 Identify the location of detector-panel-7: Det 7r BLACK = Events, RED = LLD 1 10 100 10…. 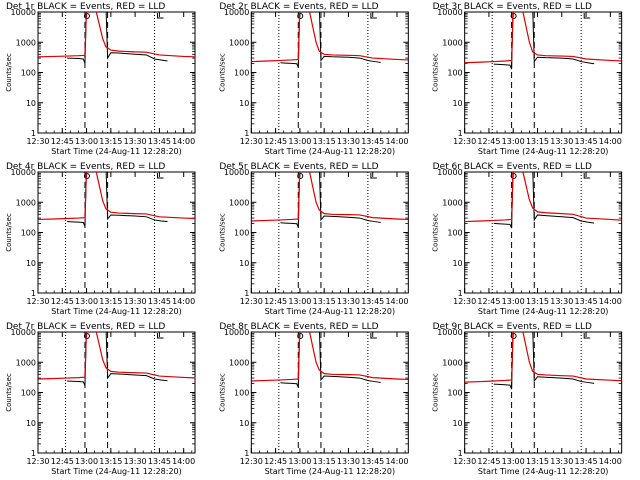
(100, 399).